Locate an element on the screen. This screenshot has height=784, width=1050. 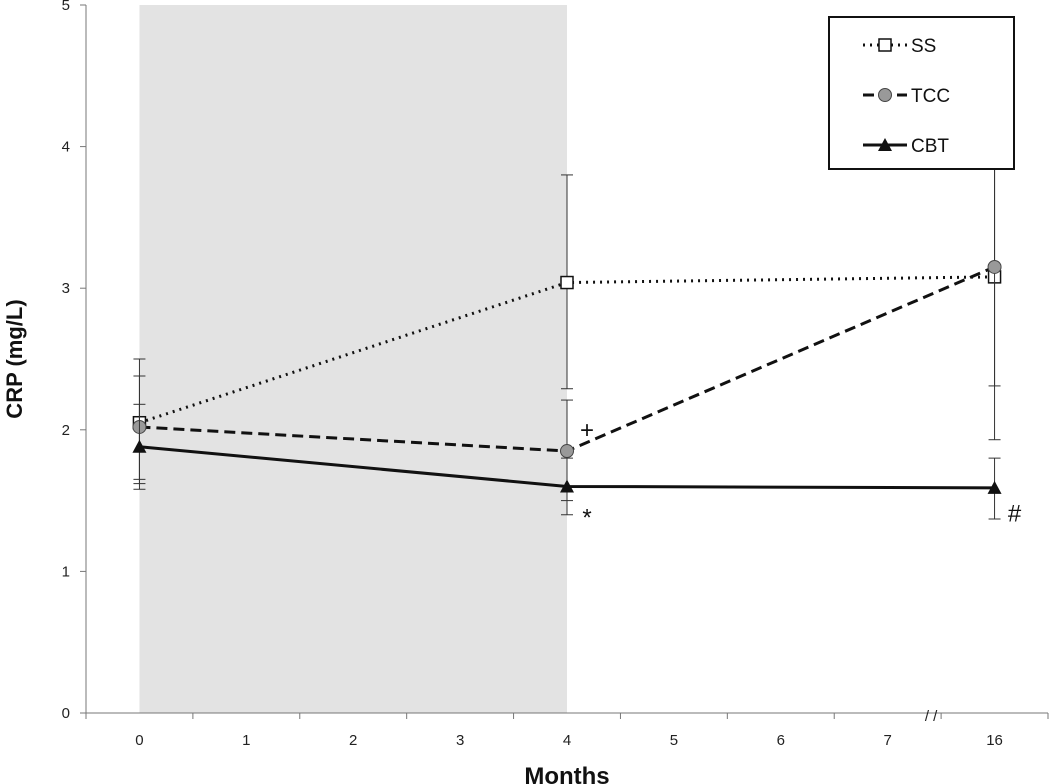
y-tick-label: 4 is located at coordinates (66, 147).